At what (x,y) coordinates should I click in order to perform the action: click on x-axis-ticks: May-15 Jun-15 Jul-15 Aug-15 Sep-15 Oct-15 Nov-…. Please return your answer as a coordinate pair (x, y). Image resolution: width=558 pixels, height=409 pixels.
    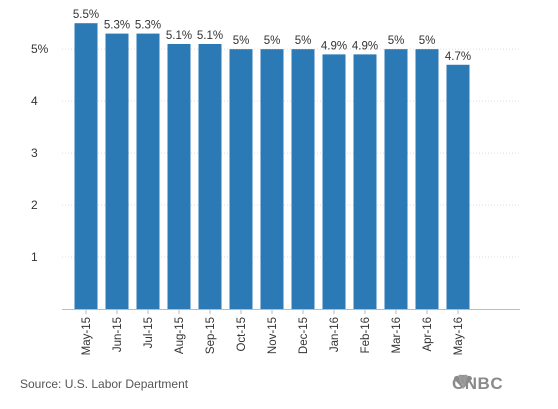
    Looking at the image, I should click on (273, 332).